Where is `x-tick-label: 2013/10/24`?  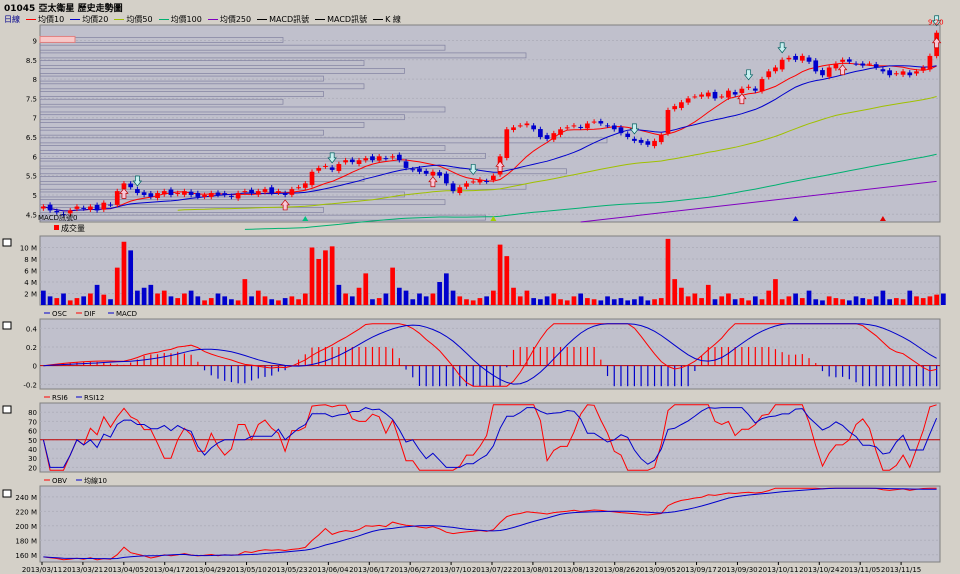 x-tick-label: 2013/10/24 is located at coordinates (819, 570).